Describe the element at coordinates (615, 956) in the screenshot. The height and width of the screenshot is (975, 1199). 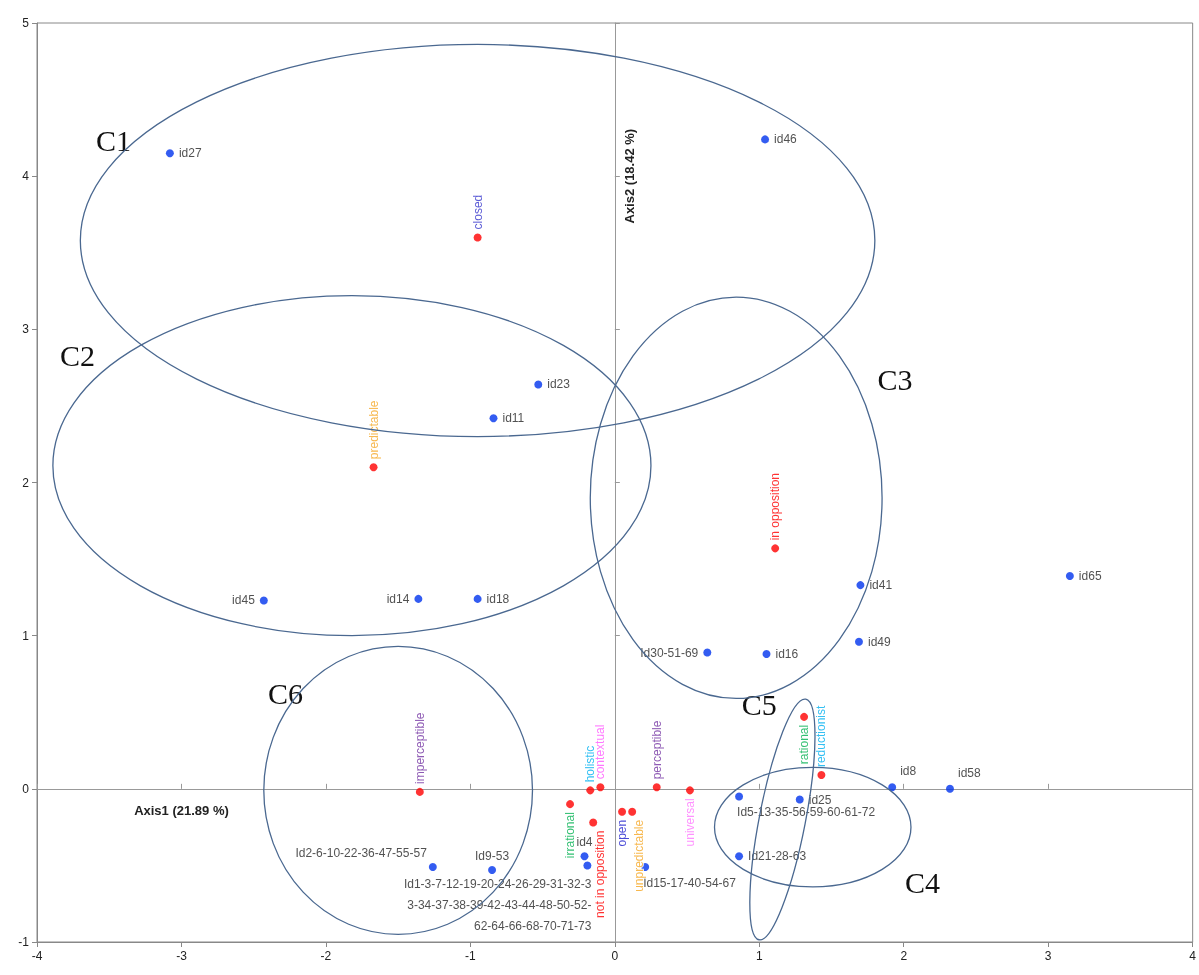
I see `x-tick-label: 0` at that location.